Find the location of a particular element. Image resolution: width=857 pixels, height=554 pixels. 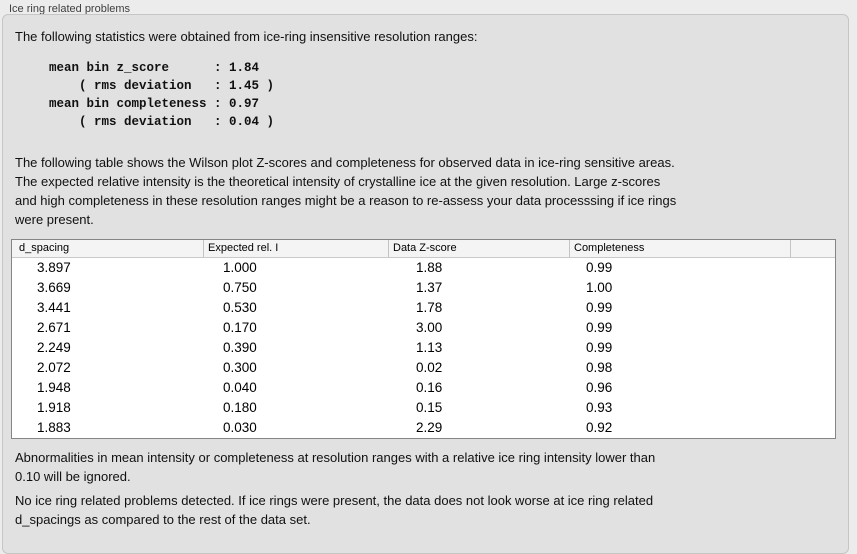

panel-title: Ice ring related problems is located at coordinates (70, 9).